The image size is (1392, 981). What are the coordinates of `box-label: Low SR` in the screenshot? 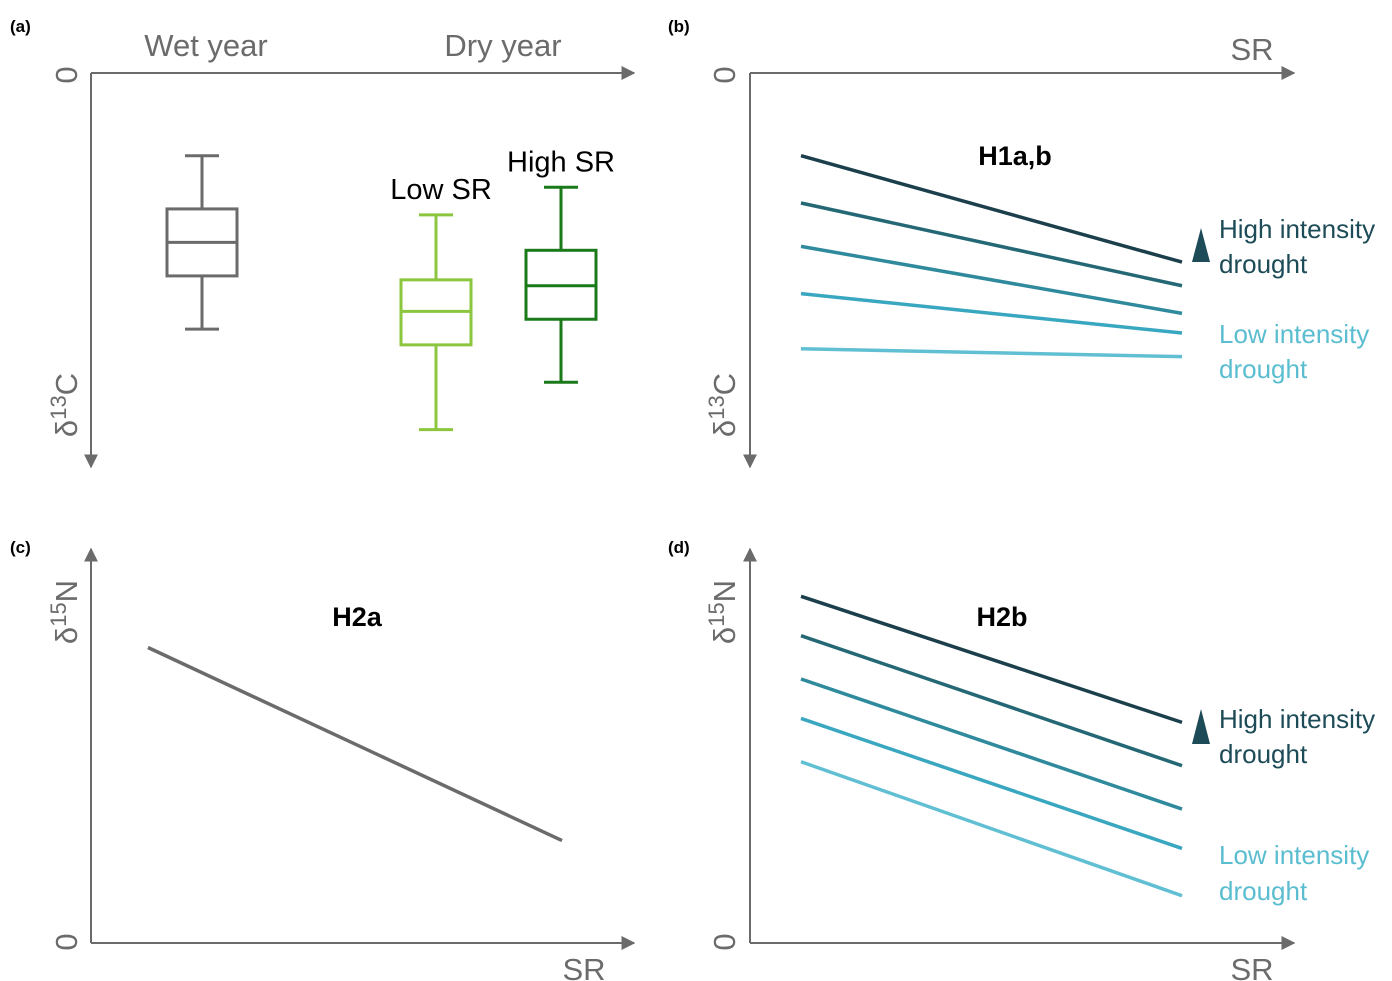 It's located at (441, 190).